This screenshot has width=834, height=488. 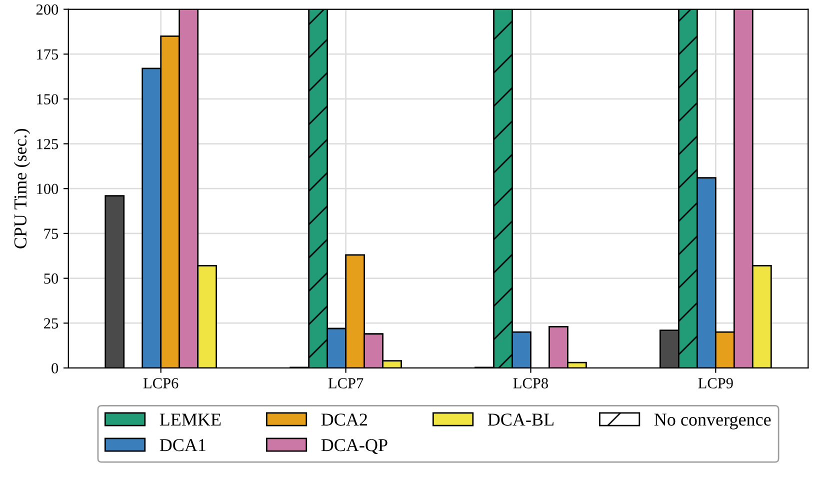 I want to click on y-tick-label: 50, so click(x=51, y=278).